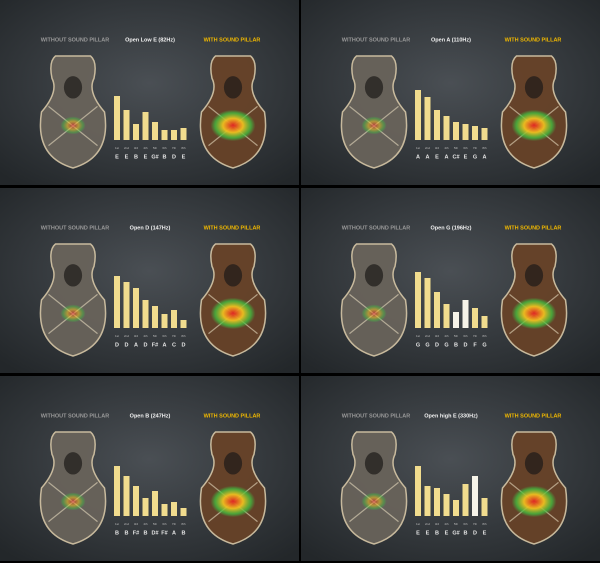 Image resolution: width=600 pixels, height=563 pixels. What do you see at coordinates (150, 228) in the screenshot?
I see `panel-title: Open D (147Hz)` at bounding box center [150, 228].